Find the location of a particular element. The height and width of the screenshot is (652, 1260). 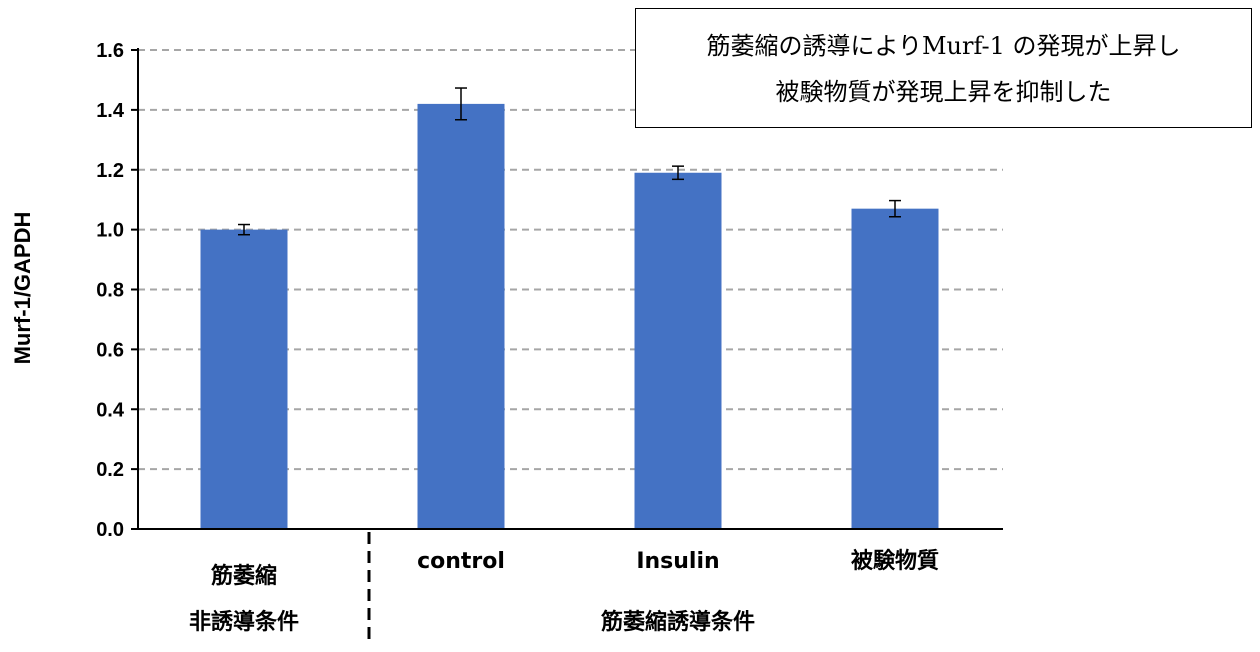

group-label: 筋萎縮誘導条件 is located at coordinates (677, 622).